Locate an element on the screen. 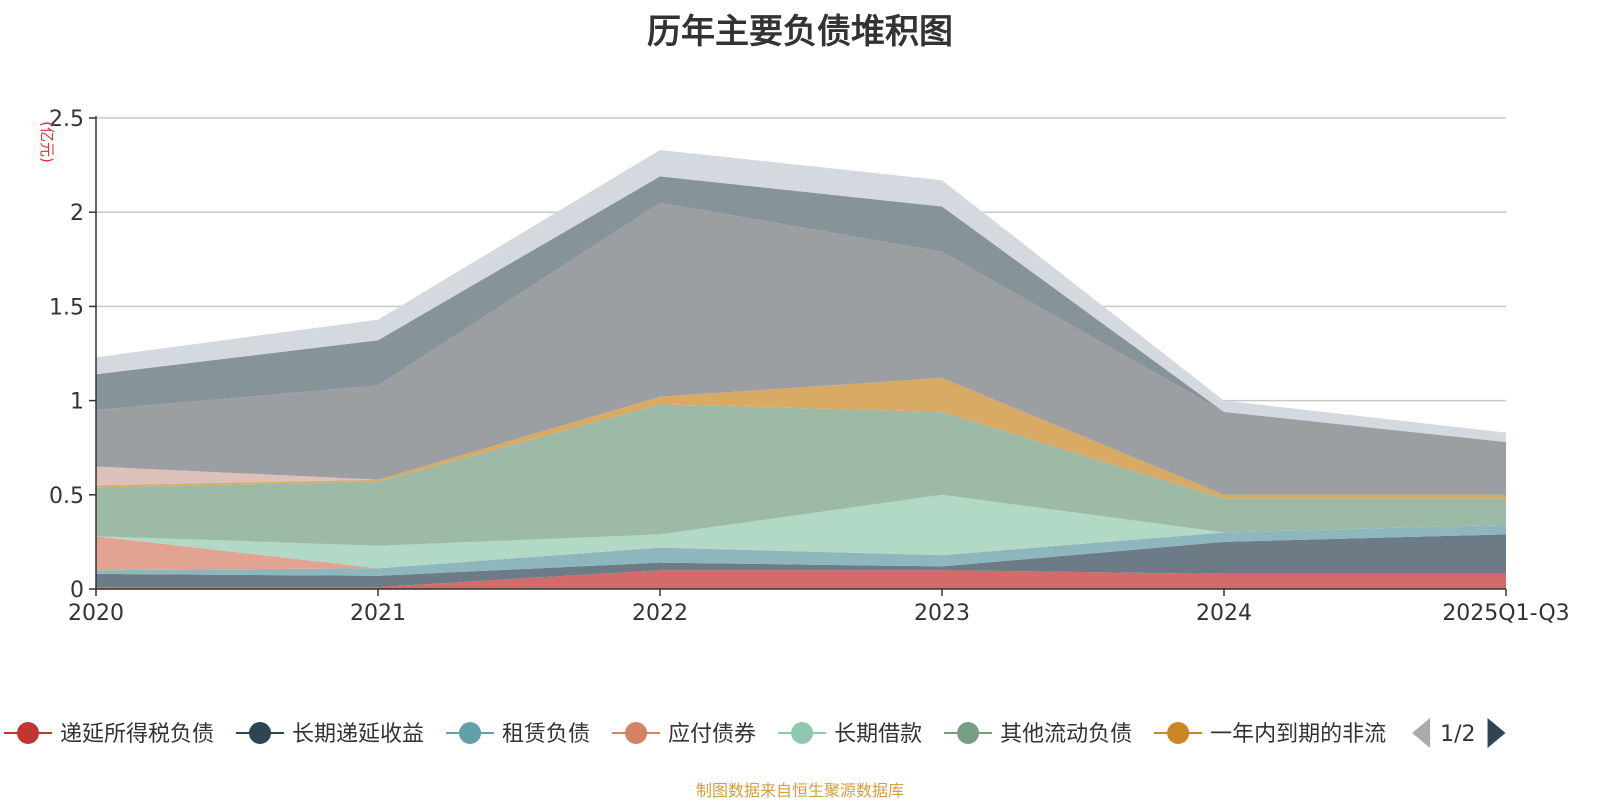 The height and width of the screenshot is (801, 1600). legend-next-page-icon is located at coordinates (1496, 733).